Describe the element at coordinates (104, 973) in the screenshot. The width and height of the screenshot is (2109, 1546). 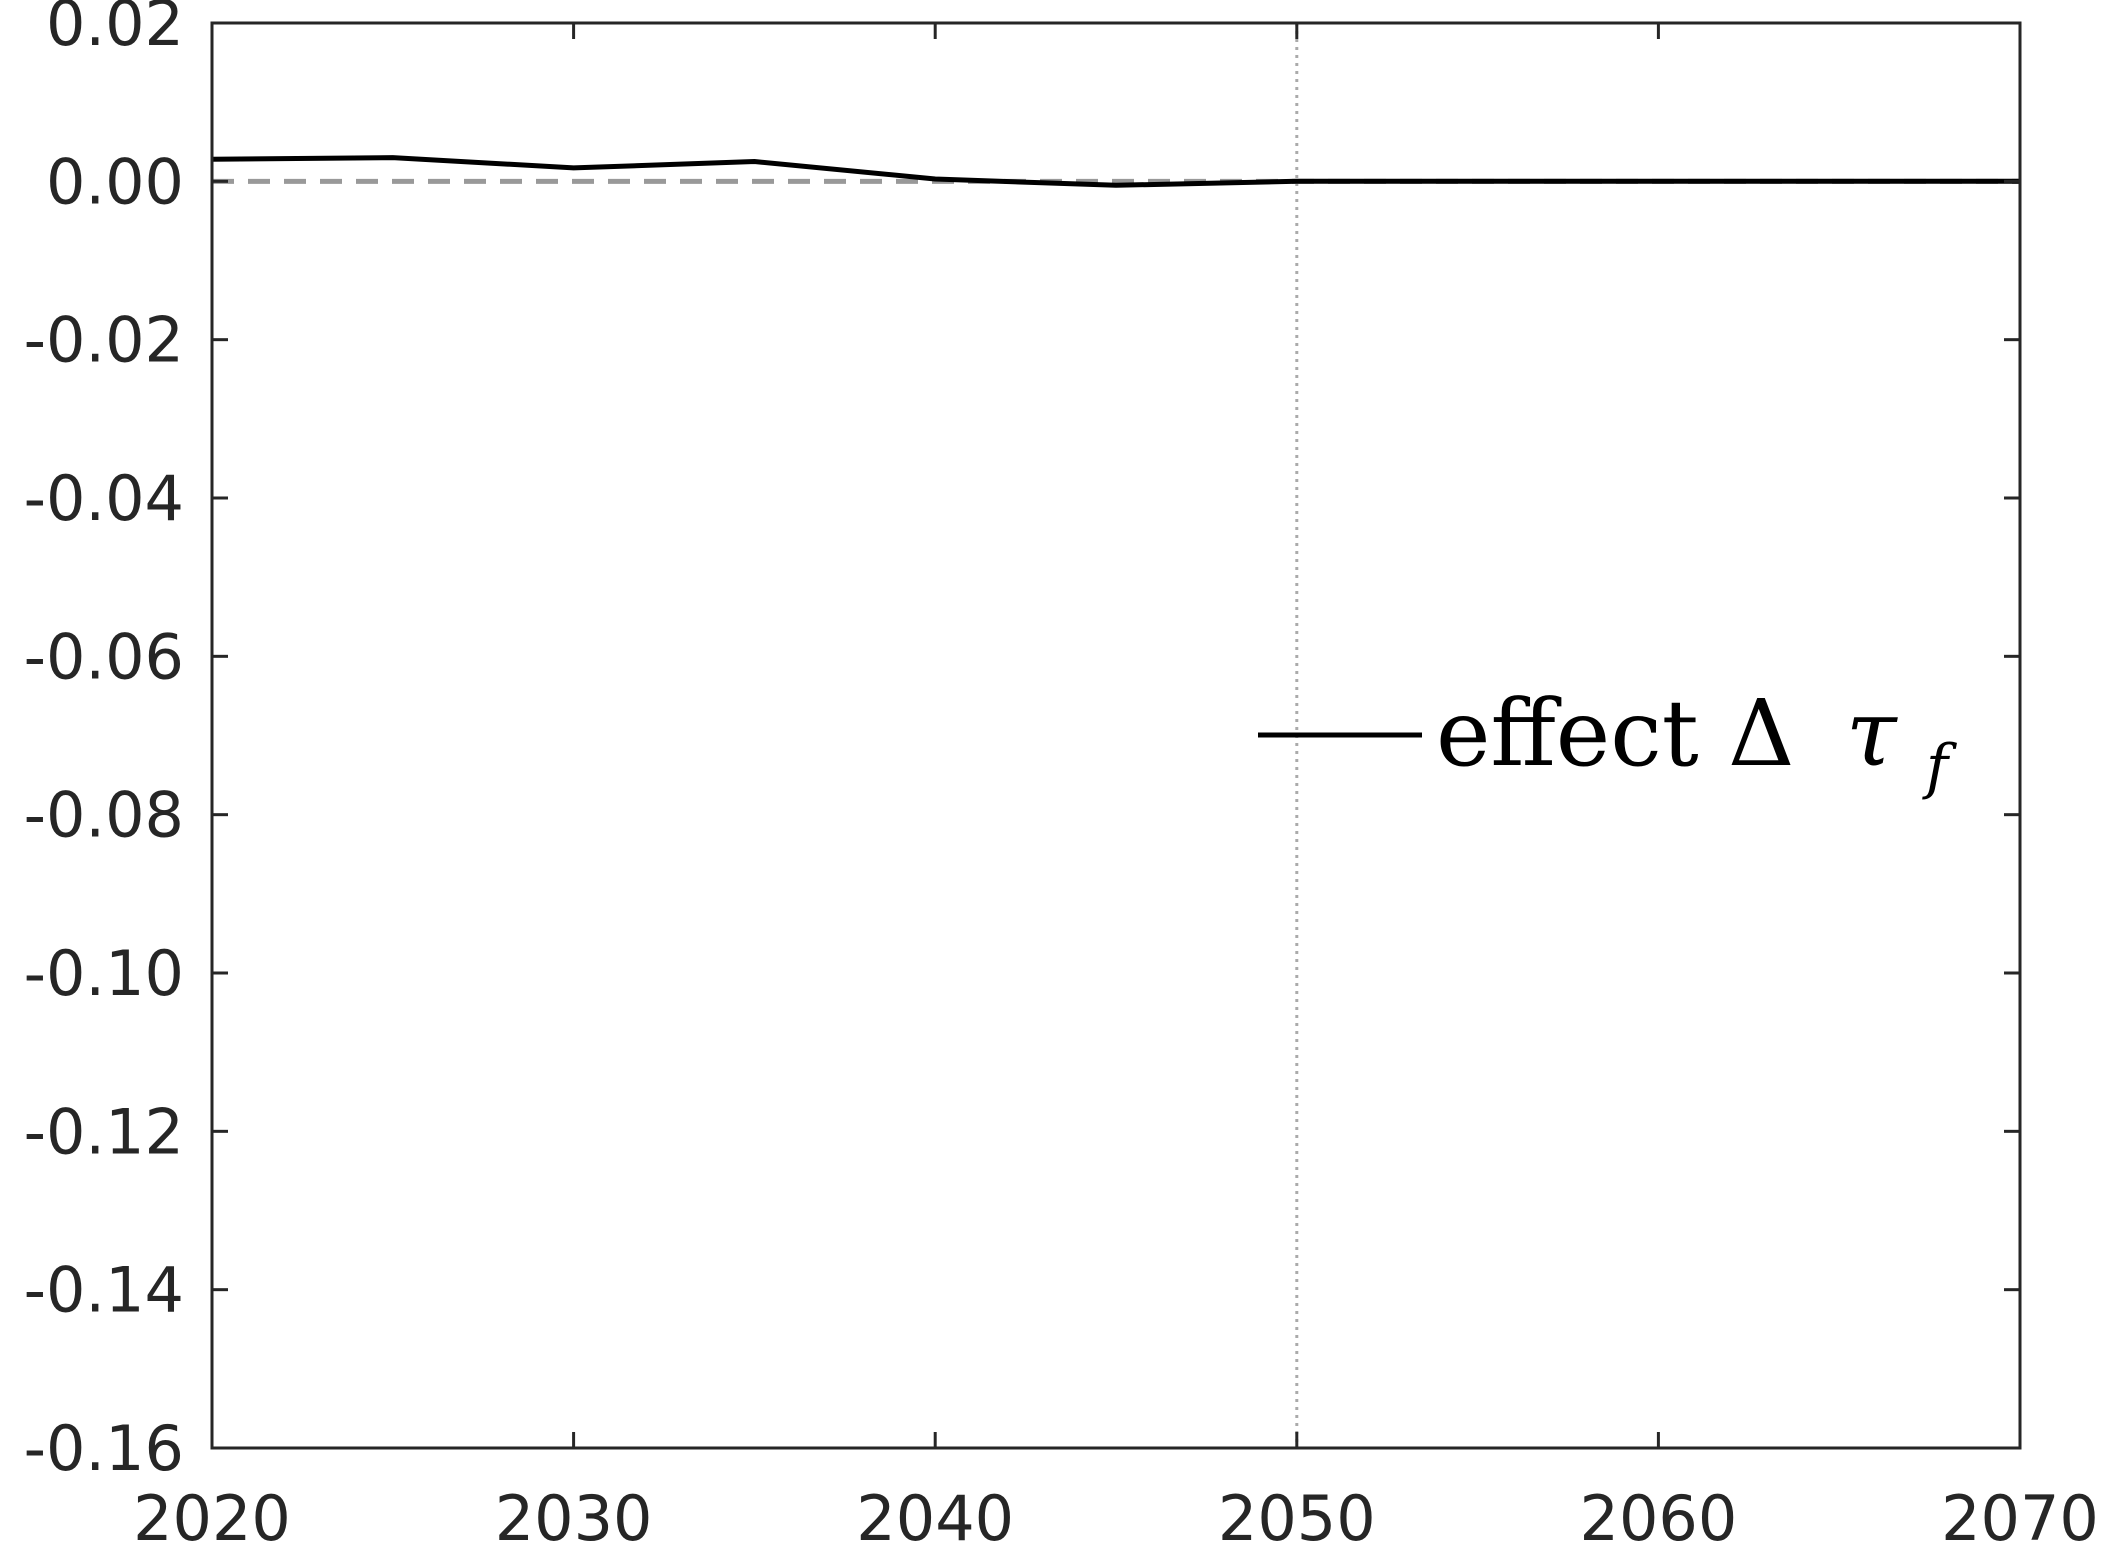
I see `y-tick-label: -0.10` at that location.